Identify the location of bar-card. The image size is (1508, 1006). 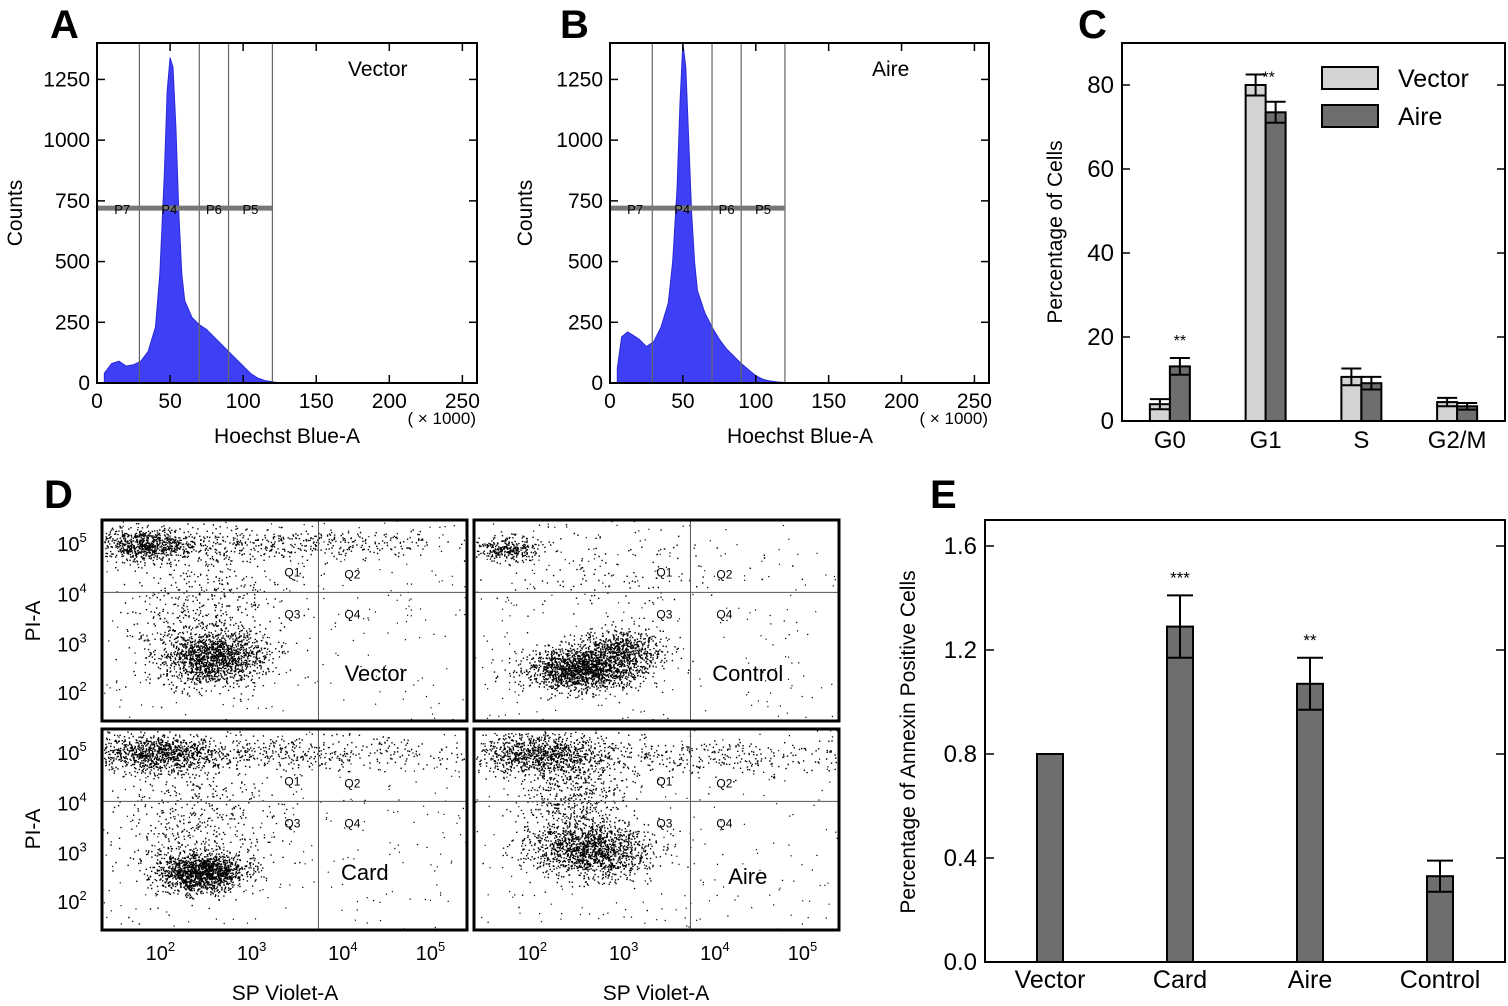
(1180, 794).